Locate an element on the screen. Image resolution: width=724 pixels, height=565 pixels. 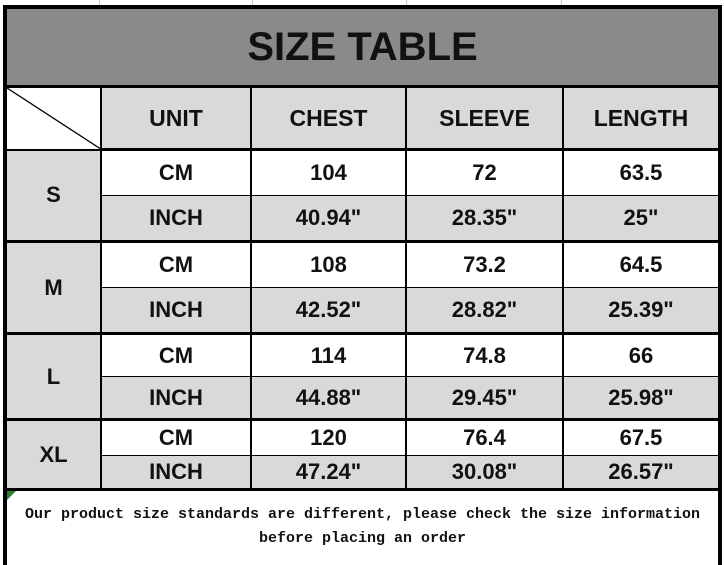
length-inch-value: 25.98" is located at coordinates (641, 398).